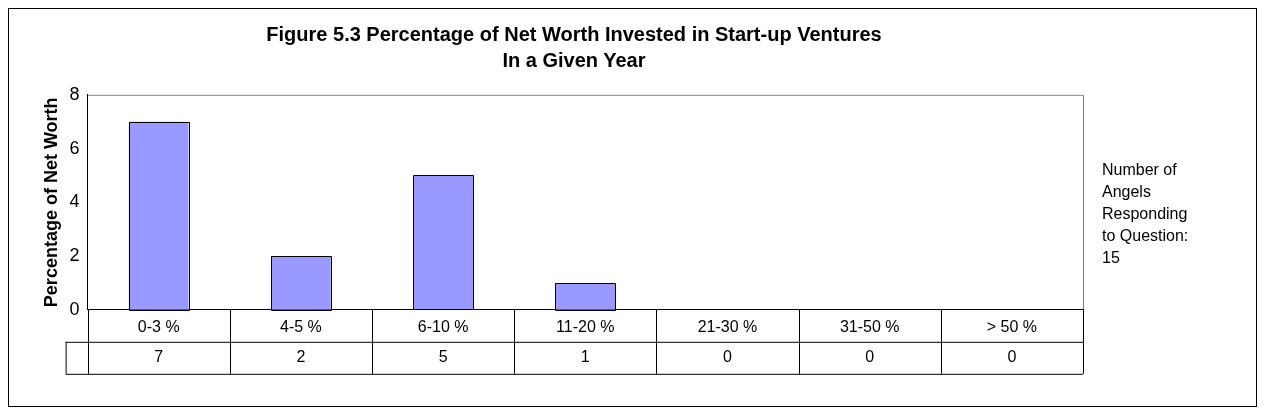 This screenshot has width=1265, height=415. Describe the element at coordinates (1146, 214) in the screenshot. I see `text: Number of Angels Responding to Question: 15` at that location.